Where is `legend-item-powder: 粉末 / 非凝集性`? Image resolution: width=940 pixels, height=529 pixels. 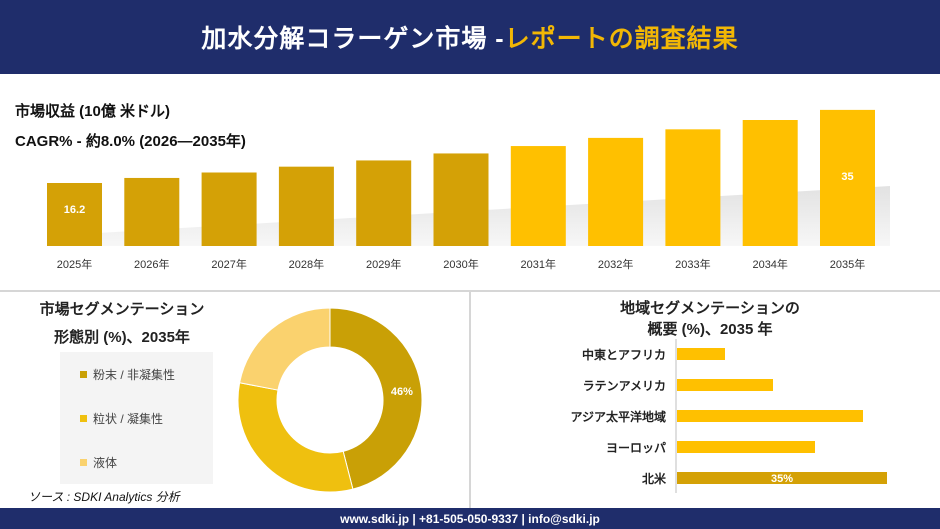
legend-item-powder: 粉末 / 非凝集性 is located at coordinates (127, 374).